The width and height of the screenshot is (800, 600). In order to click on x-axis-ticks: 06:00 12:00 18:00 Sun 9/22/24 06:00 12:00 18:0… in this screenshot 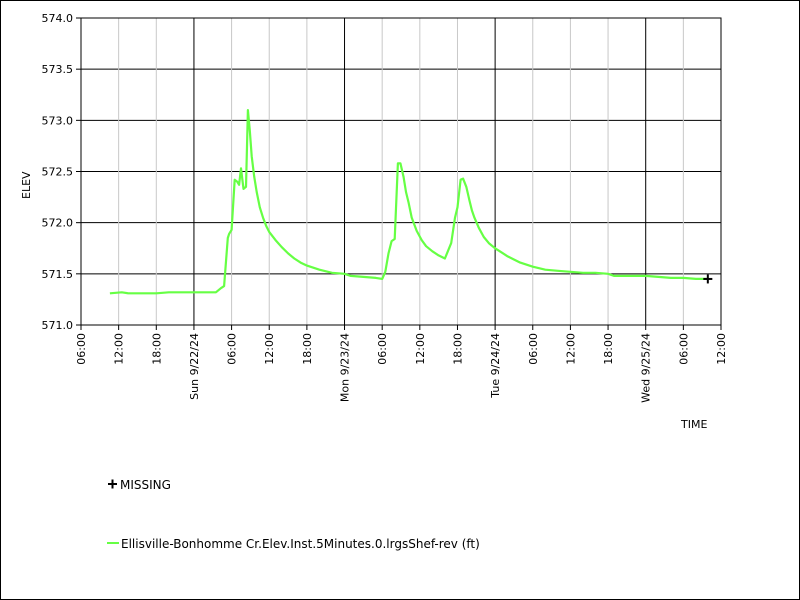, I will do `click(401, 364)`.